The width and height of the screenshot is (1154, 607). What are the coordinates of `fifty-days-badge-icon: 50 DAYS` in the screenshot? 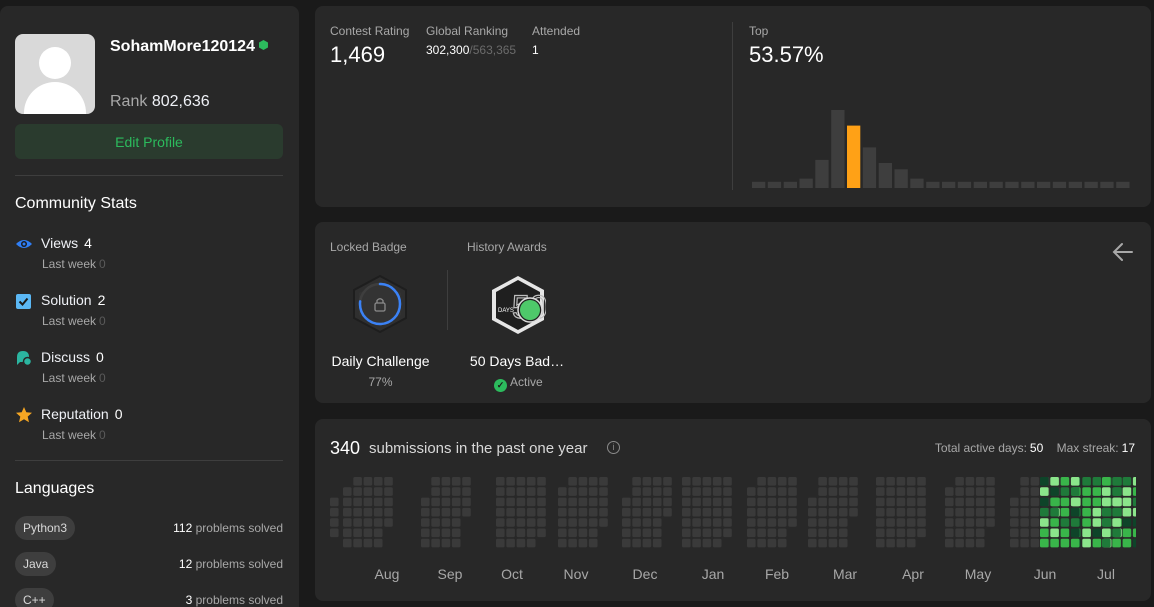 It's located at (518, 305).